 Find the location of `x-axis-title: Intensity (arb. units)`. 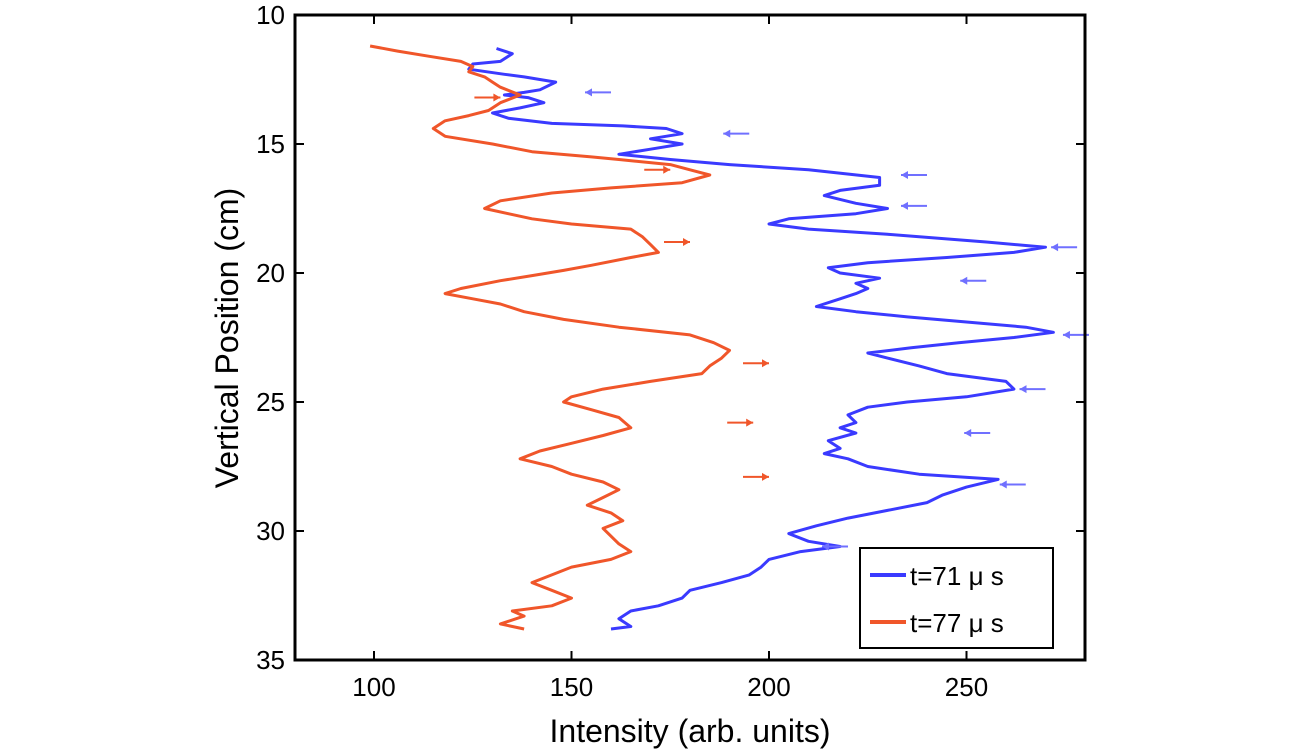

x-axis-title: Intensity (arb. units) is located at coordinates (690, 731).